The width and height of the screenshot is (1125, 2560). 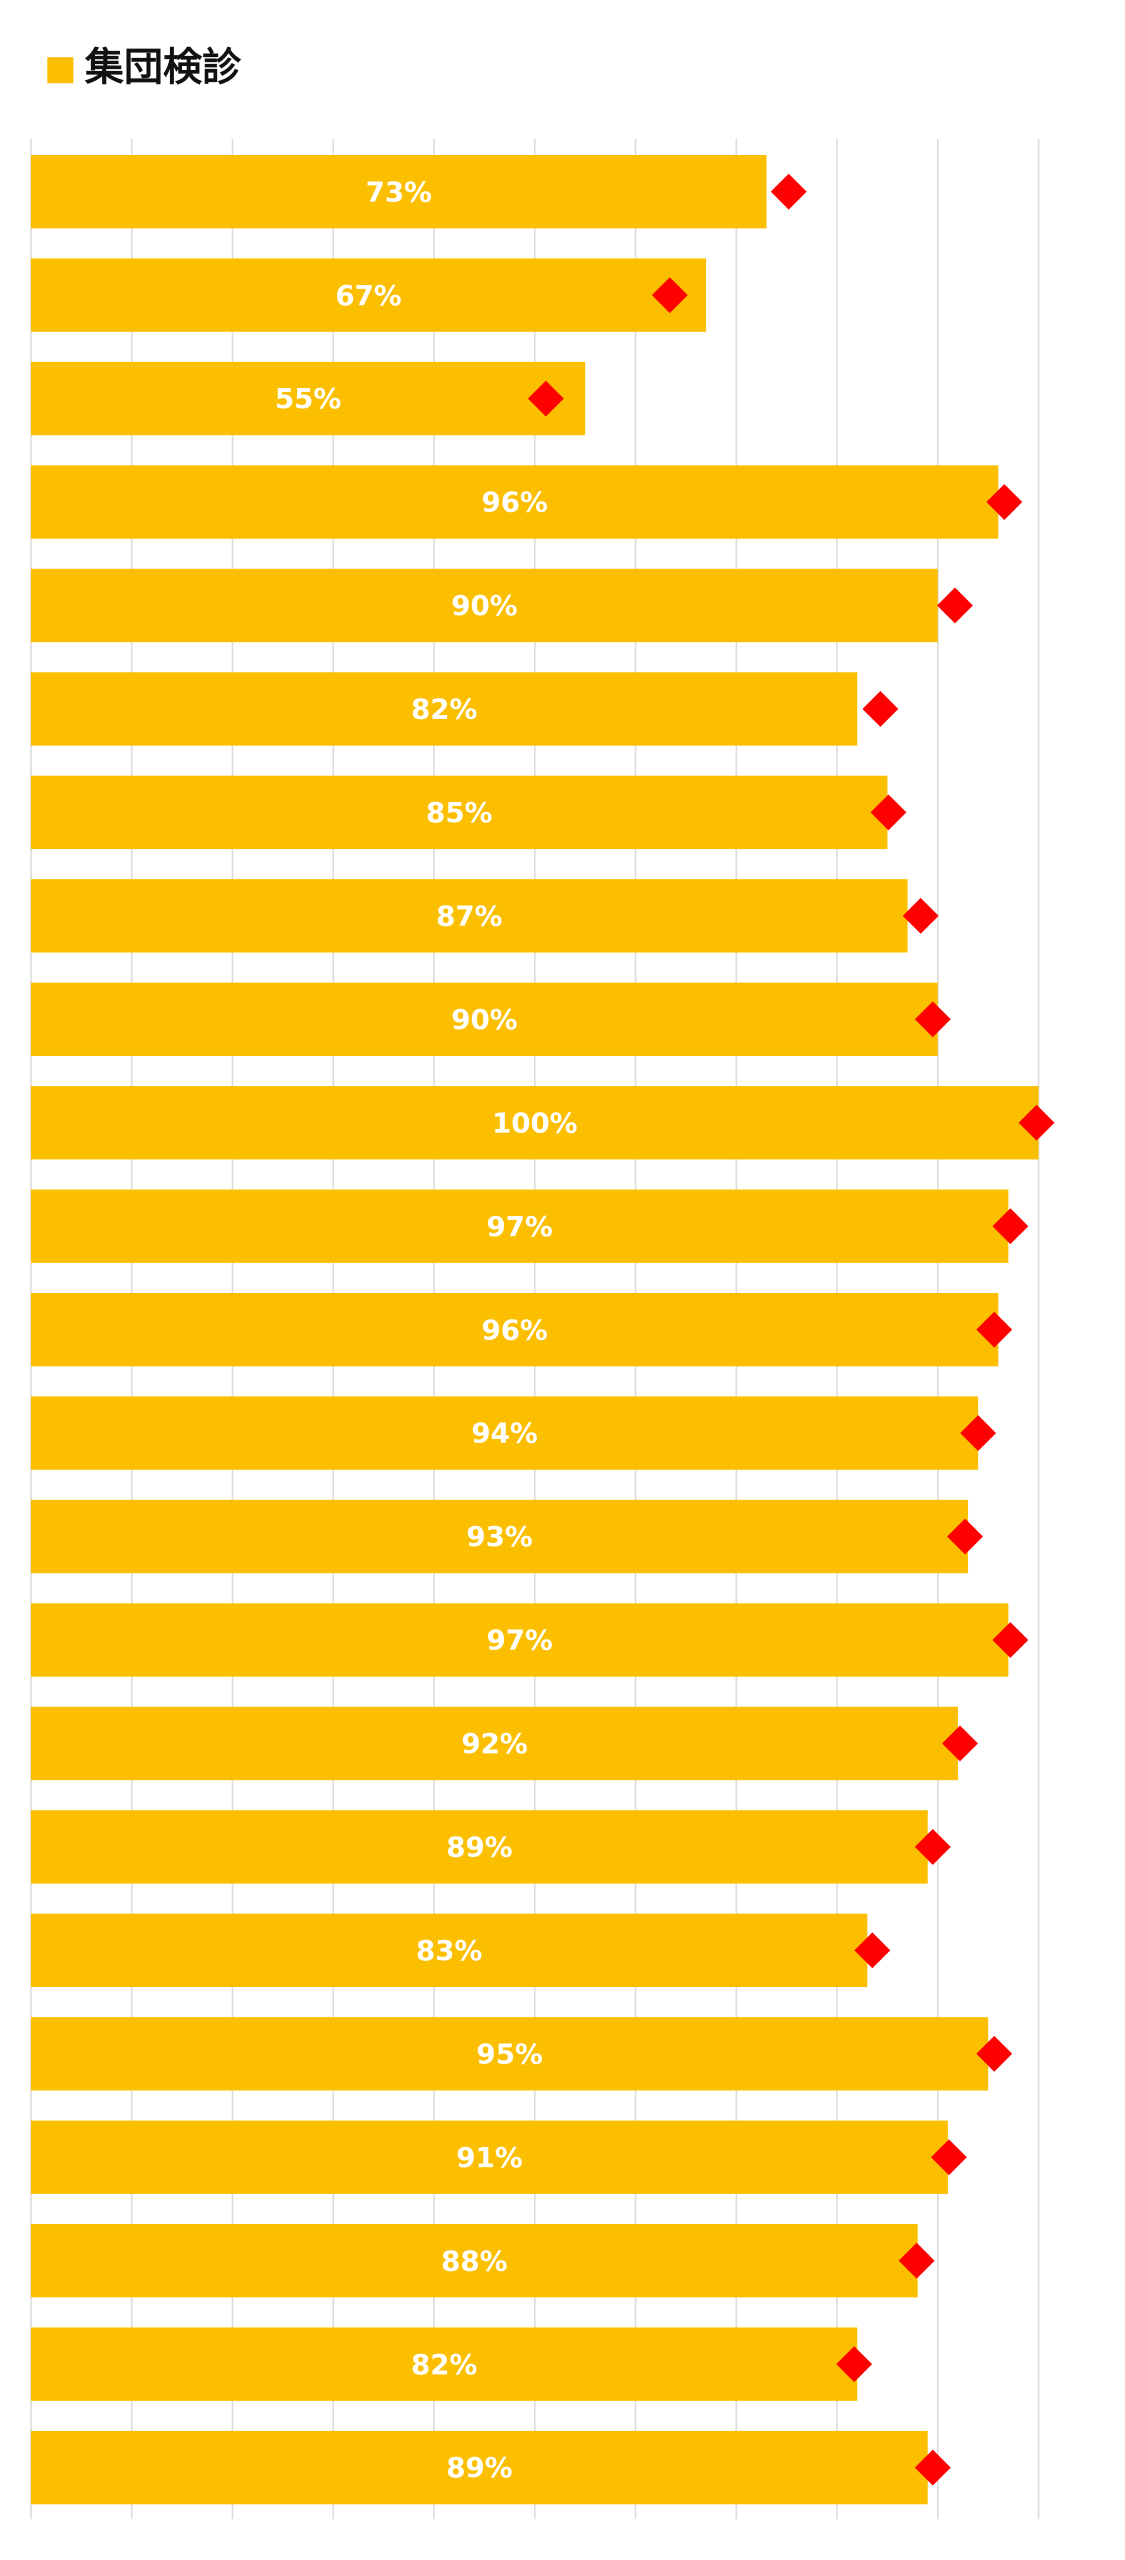 I want to click on legend-label: 集団検診, so click(x=163, y=68).